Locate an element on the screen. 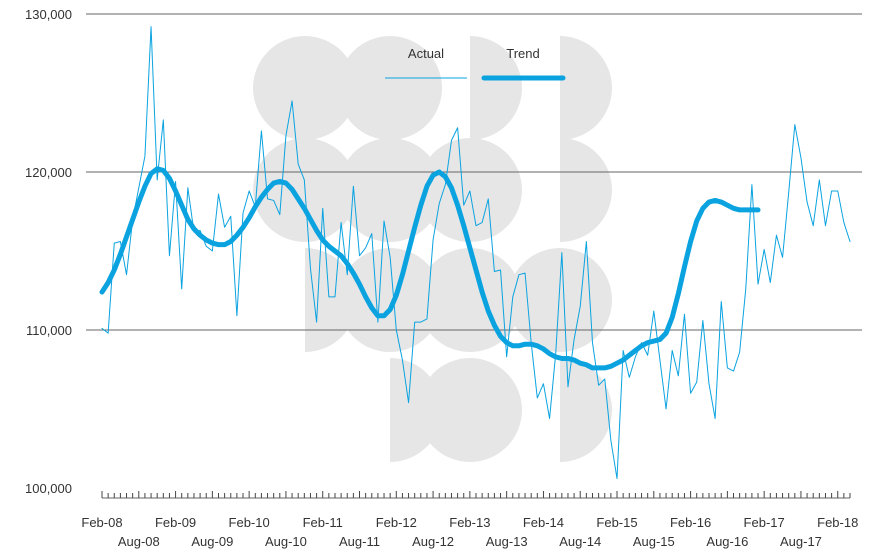 The height and width of the screenshot is (552, 875). x-tick-label: Feb-13 is located at coordinates (469, 522).